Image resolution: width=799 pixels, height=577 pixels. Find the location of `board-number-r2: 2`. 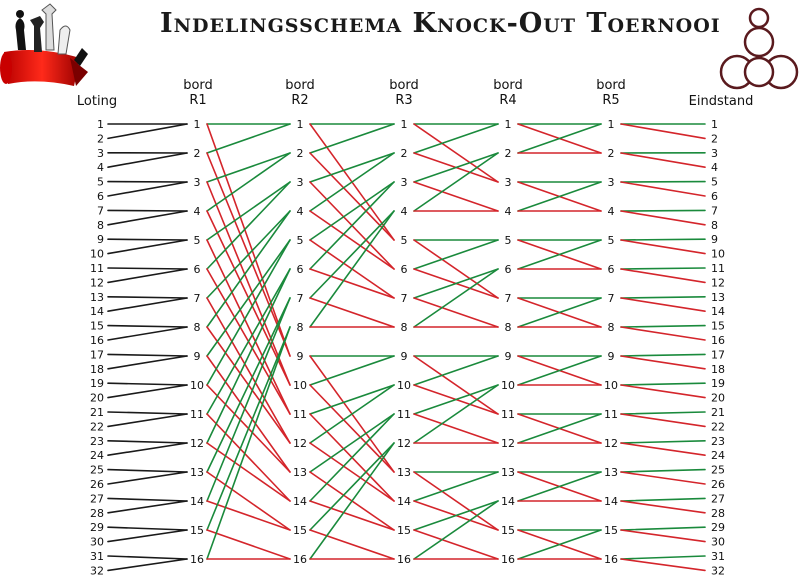

board-number-r2: 2 is located at coordinates (300, 153).